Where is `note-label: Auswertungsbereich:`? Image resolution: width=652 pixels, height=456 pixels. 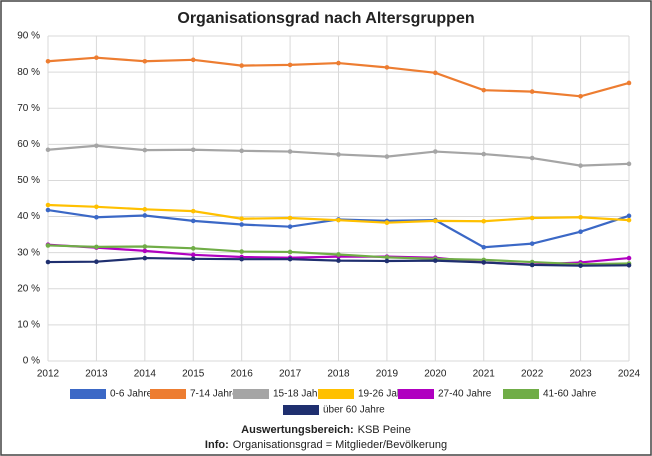
note-label: Auswertungsbereich: is located at coordinates (297, 430).